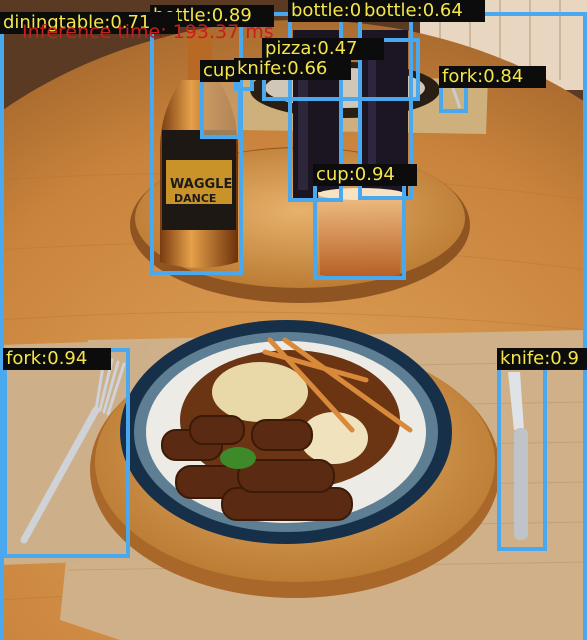 The height and width of the screenshot is (640, 587). I want to click on knife-label-right: knife:0.9, so click(542, 359).